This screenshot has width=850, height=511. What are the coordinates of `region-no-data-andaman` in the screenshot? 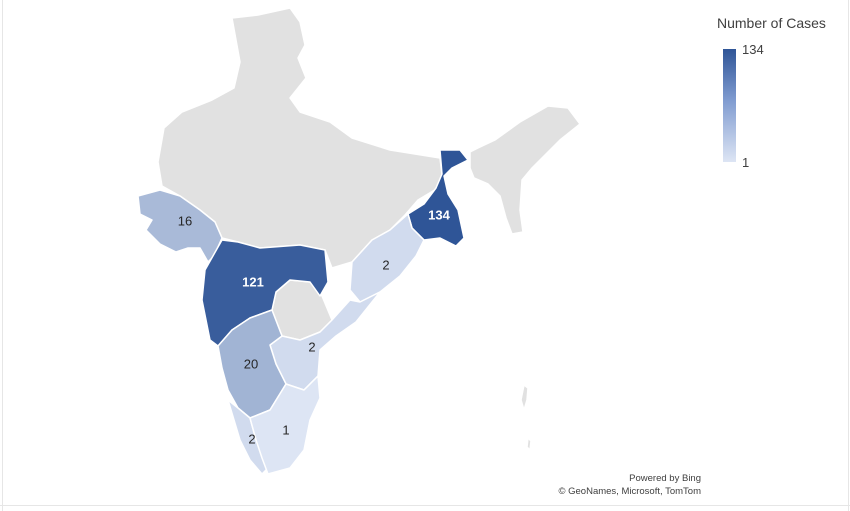 It's located at (524, 397).